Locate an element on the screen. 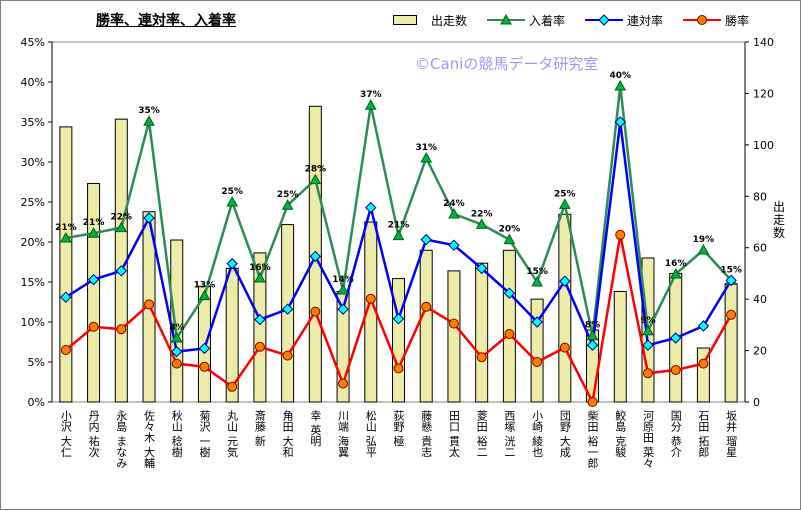  category-label: 菱田 裕二 is located at coordinates (481, 434).